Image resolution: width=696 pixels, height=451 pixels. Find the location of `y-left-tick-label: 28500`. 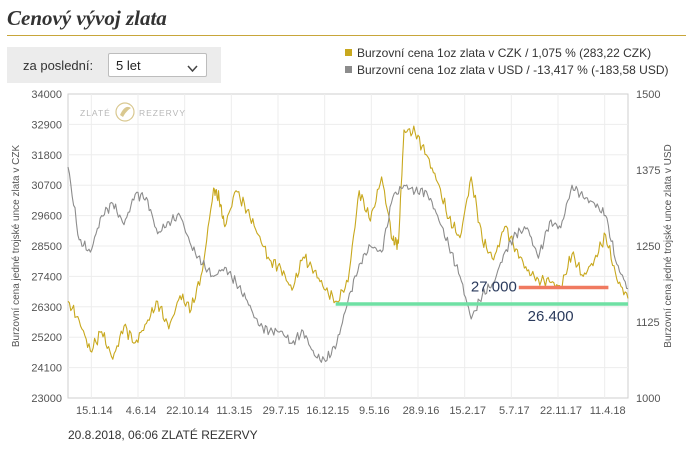

y-left-tick-label: 28500 is located at coordinates (46, 247).